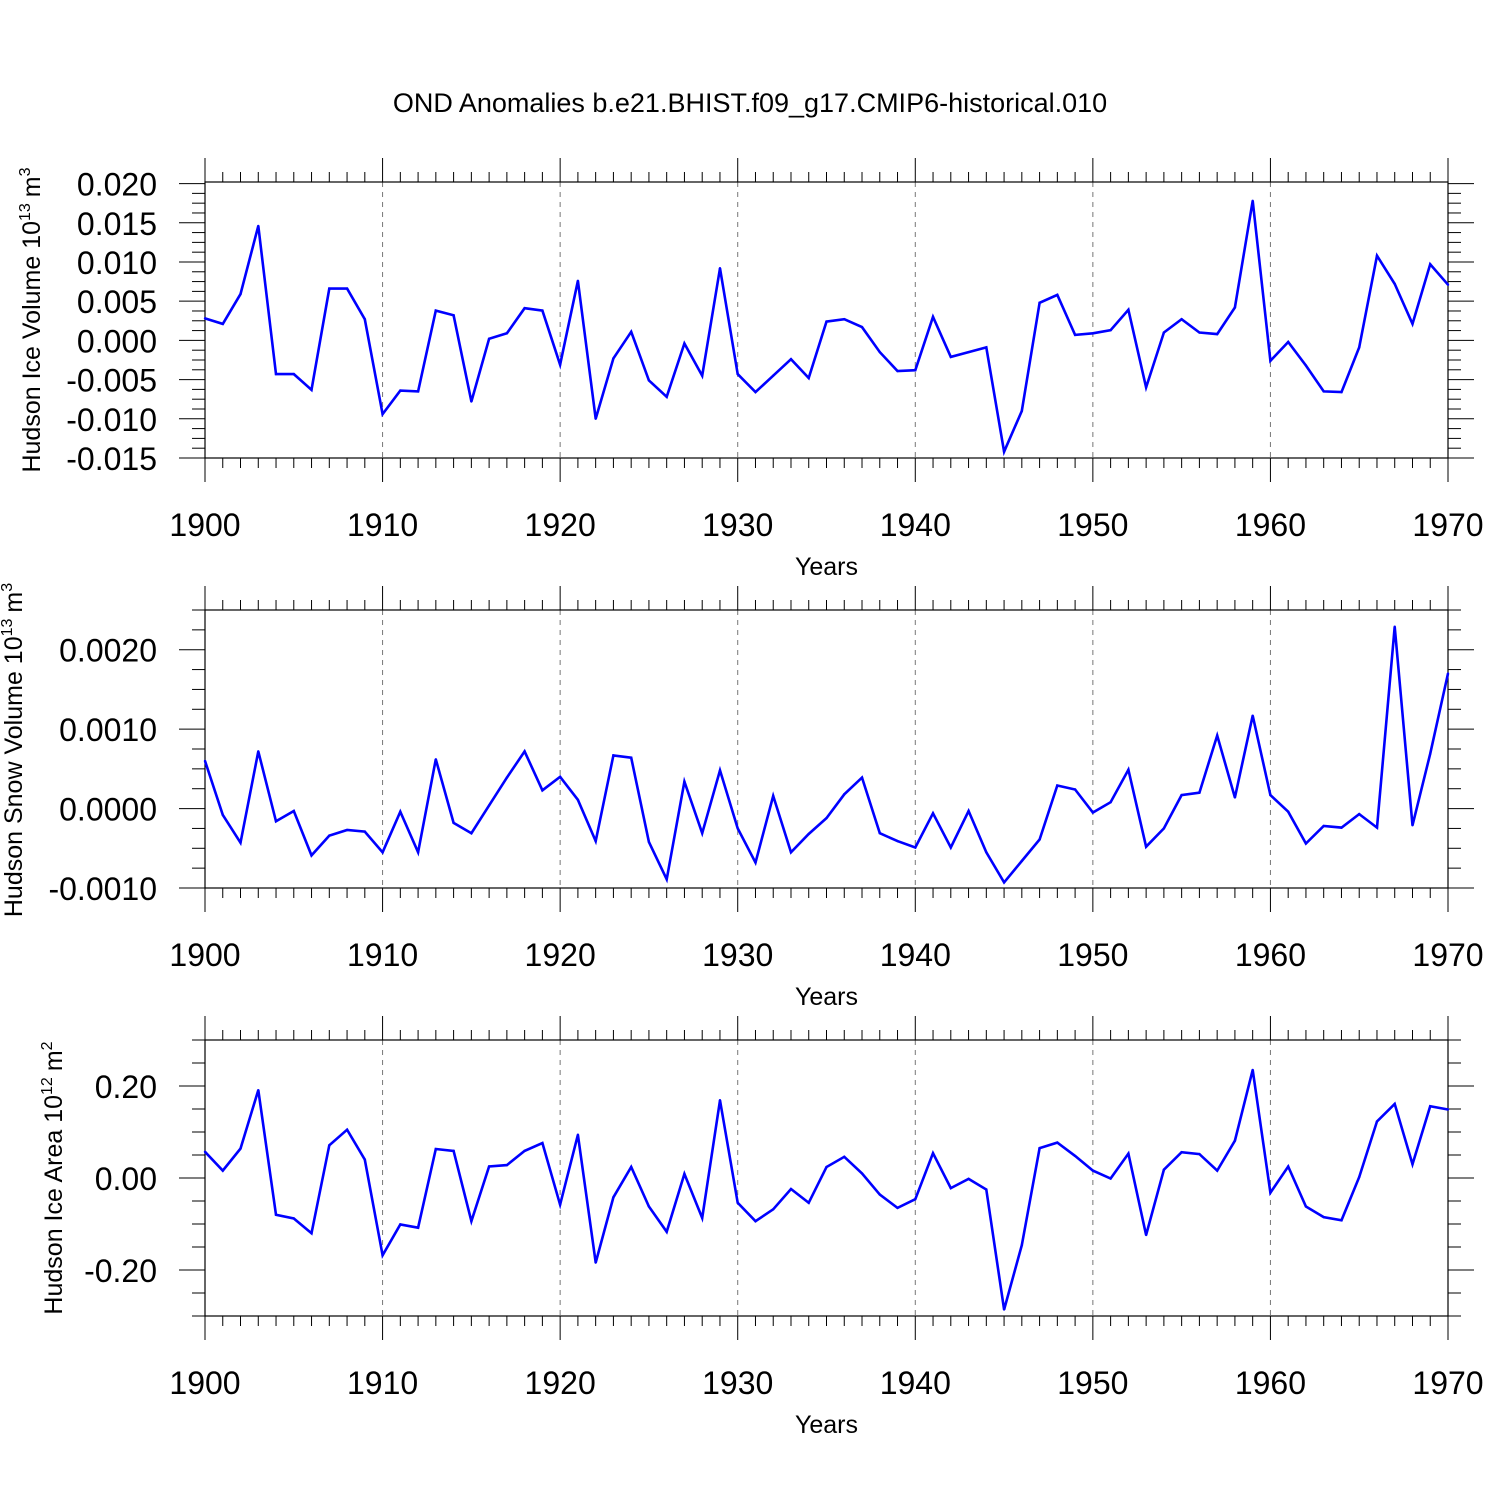 This screenshot has height=1500, width=1500. Describe the element at coordinates (915, 1383) in the screenshot. I see `ice-area-x-tick-label: 1940` at that location.